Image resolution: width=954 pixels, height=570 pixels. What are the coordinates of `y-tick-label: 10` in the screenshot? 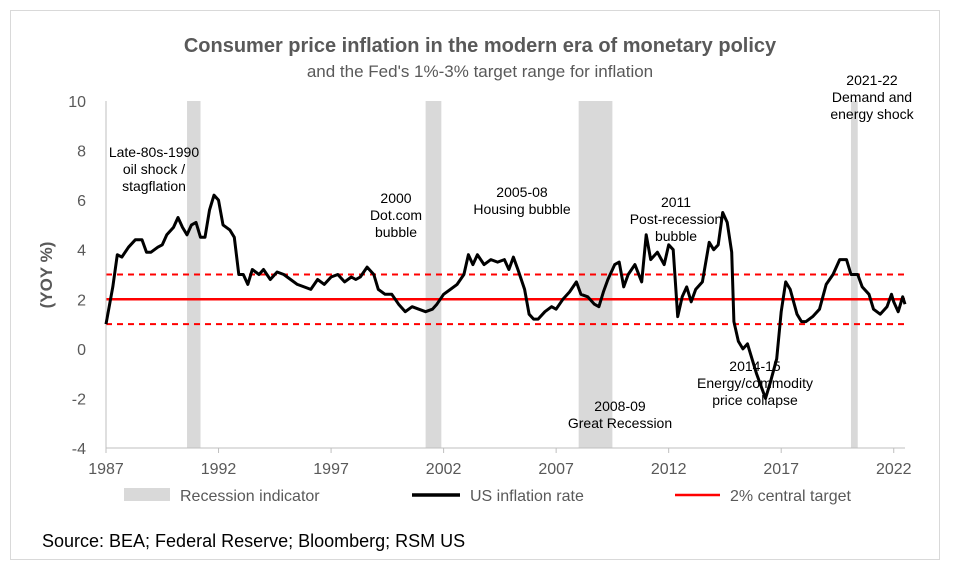 It's located at (77, 102).